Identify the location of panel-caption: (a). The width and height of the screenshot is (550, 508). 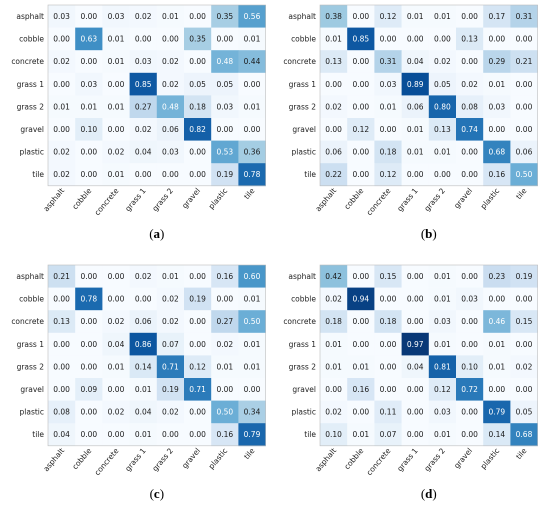
(156, 233).